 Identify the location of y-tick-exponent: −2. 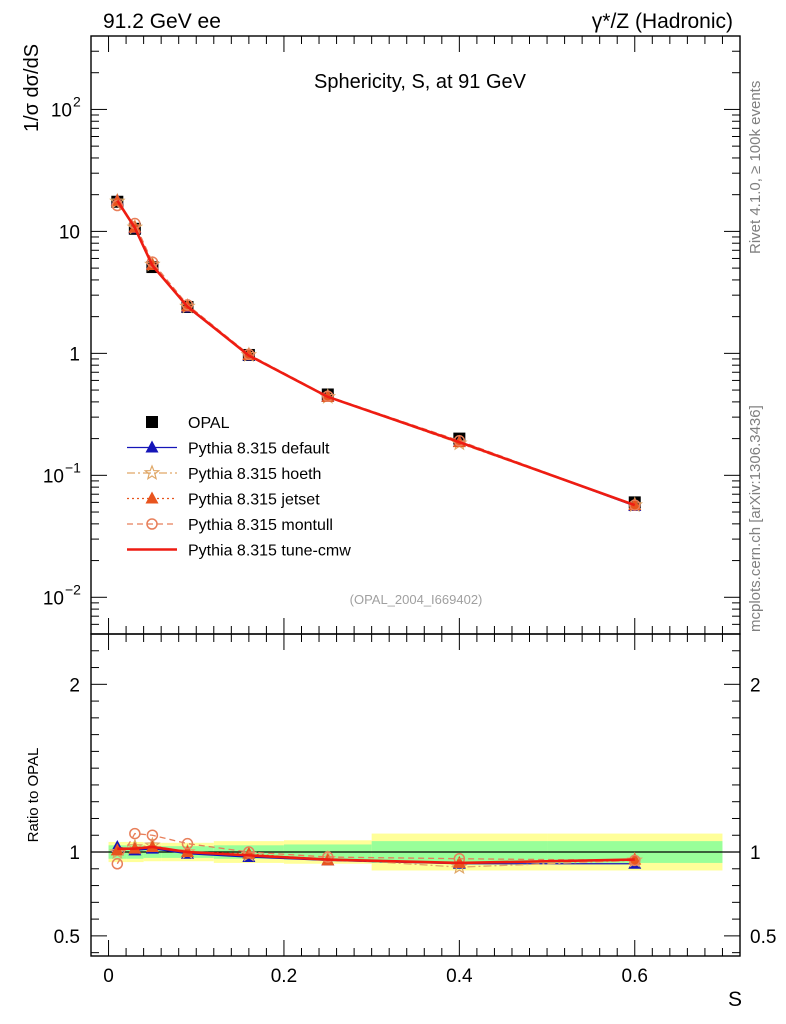
(73, 589).